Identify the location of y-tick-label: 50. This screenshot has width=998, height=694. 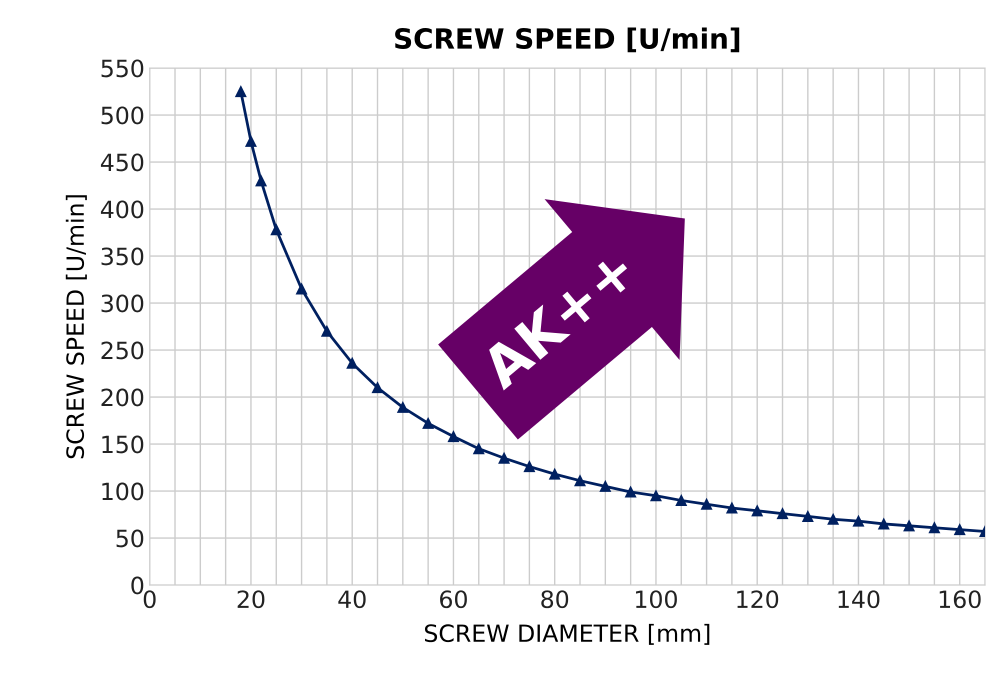
(130, 538).